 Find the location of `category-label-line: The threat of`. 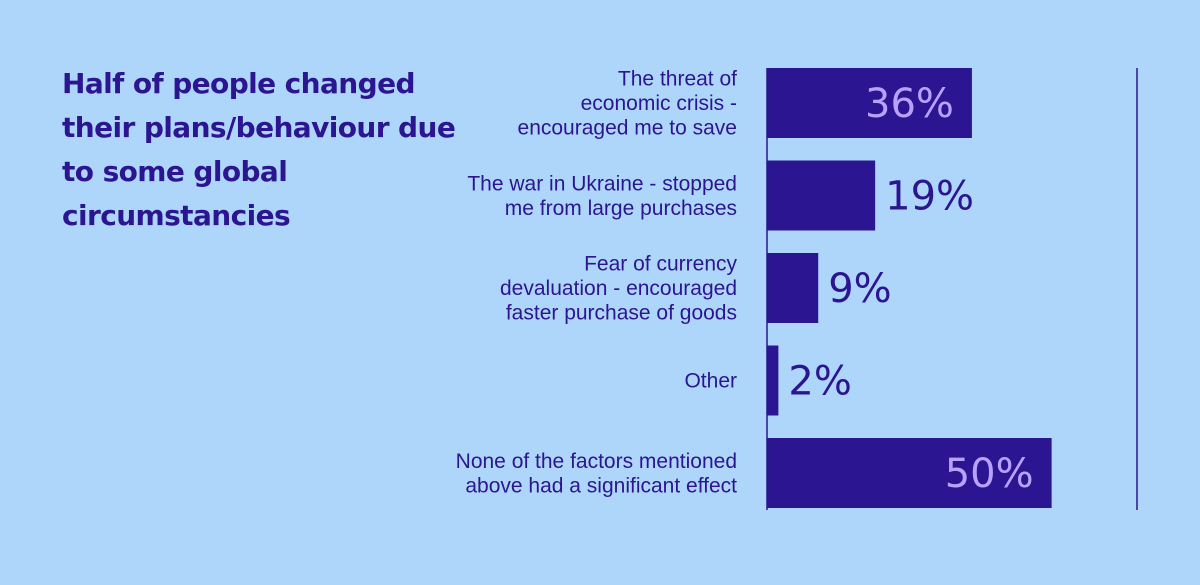

category-label-line: The threat of is located at coordinates (677, 79).